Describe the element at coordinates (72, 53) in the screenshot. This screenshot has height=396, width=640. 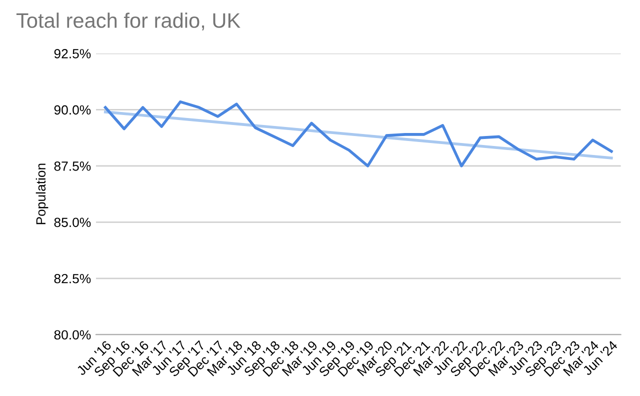
I see `y-tick-label: 92.5%` at that location.